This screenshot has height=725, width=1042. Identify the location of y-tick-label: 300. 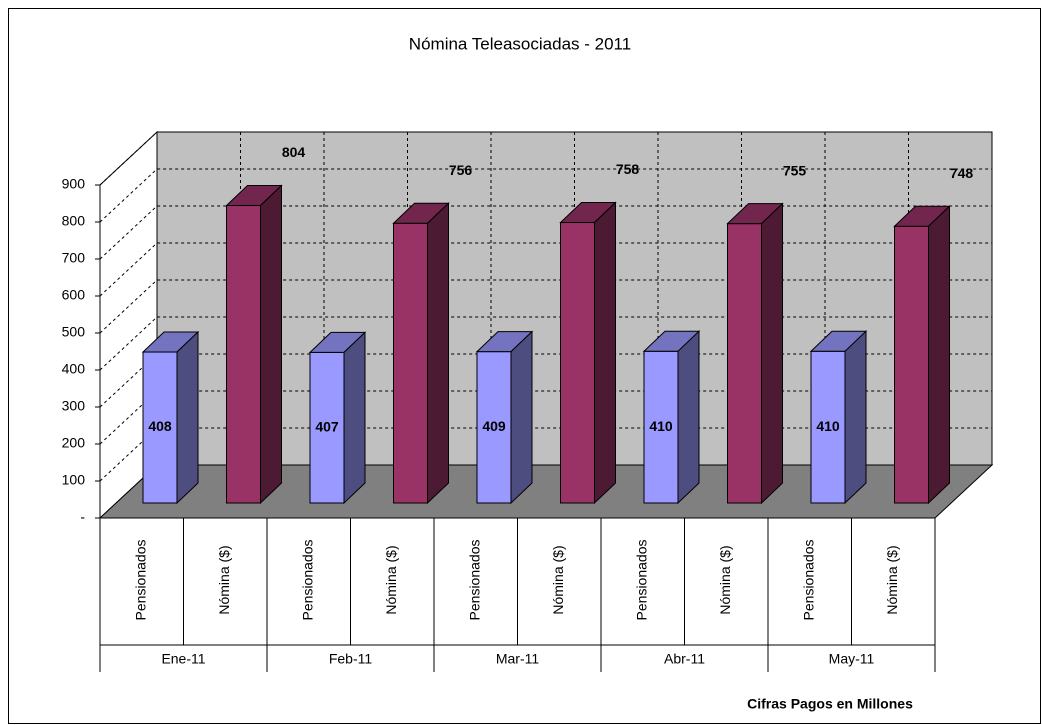
(74, 406).